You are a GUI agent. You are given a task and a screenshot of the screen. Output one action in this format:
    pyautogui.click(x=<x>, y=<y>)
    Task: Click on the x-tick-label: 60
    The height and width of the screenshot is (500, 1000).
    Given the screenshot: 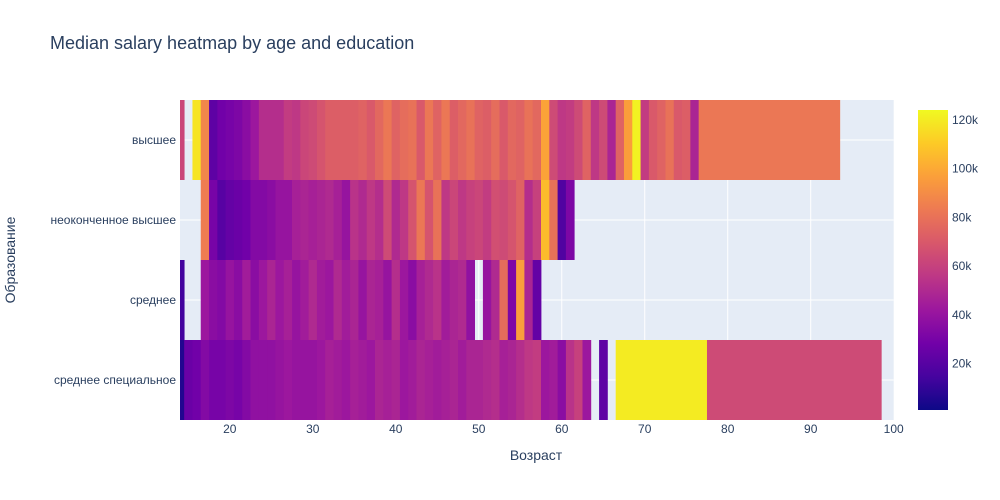 What is the action you would take?
    pyautogui.click(x=562, y=429)
    